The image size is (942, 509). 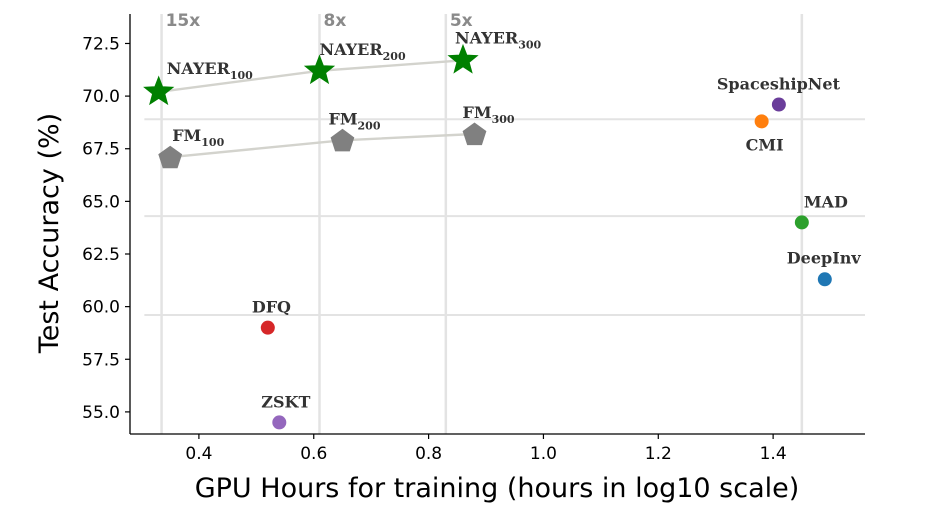 I want to click on zskt-marker, so click(x=279, y=422).